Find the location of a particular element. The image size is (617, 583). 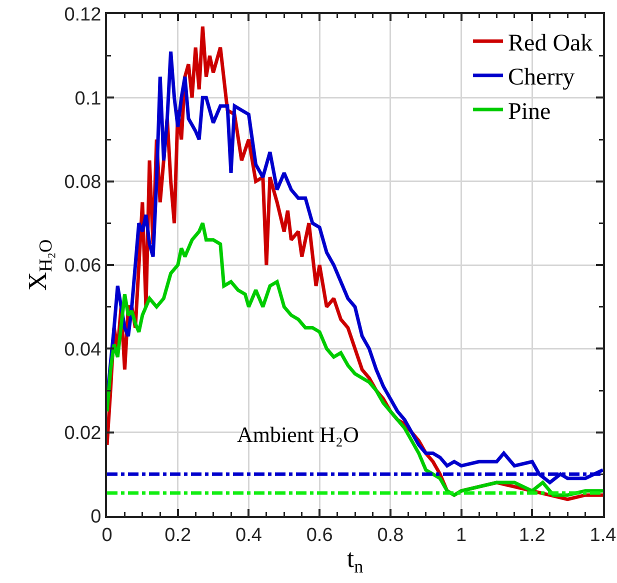

y-tick-label: 0.1 is located at coordinates (88, 99).